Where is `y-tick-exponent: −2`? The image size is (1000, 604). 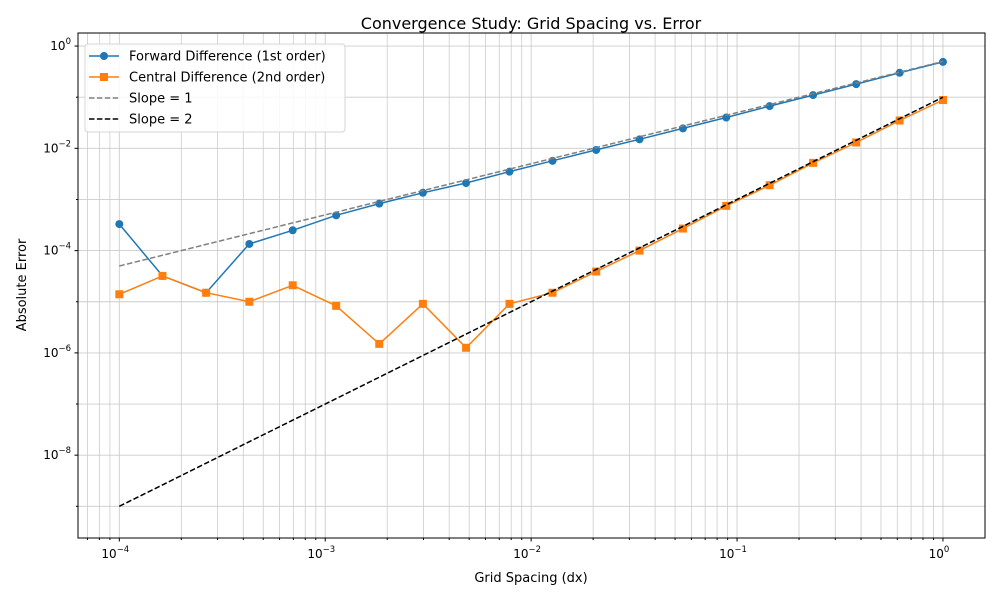
y-tick-exponent: −2 is located at coordinates (64, 144).